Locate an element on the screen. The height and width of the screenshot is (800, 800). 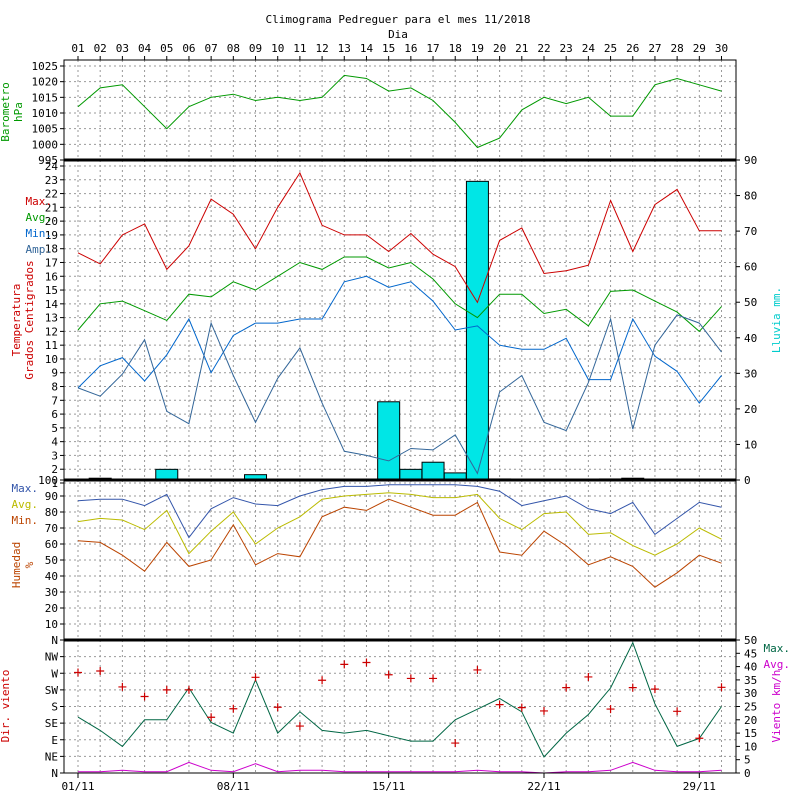
y-tick-label: 21 is located at coordinates (51, 207).